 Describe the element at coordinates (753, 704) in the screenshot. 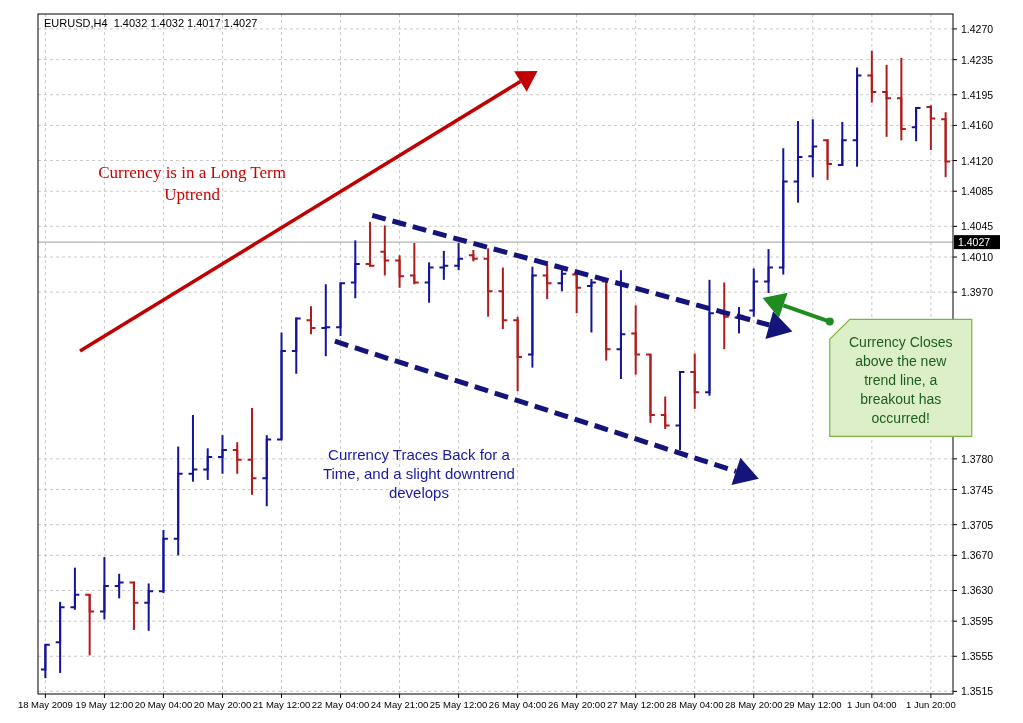

I see `x-tick-label: 28 May 20:00` at that location.